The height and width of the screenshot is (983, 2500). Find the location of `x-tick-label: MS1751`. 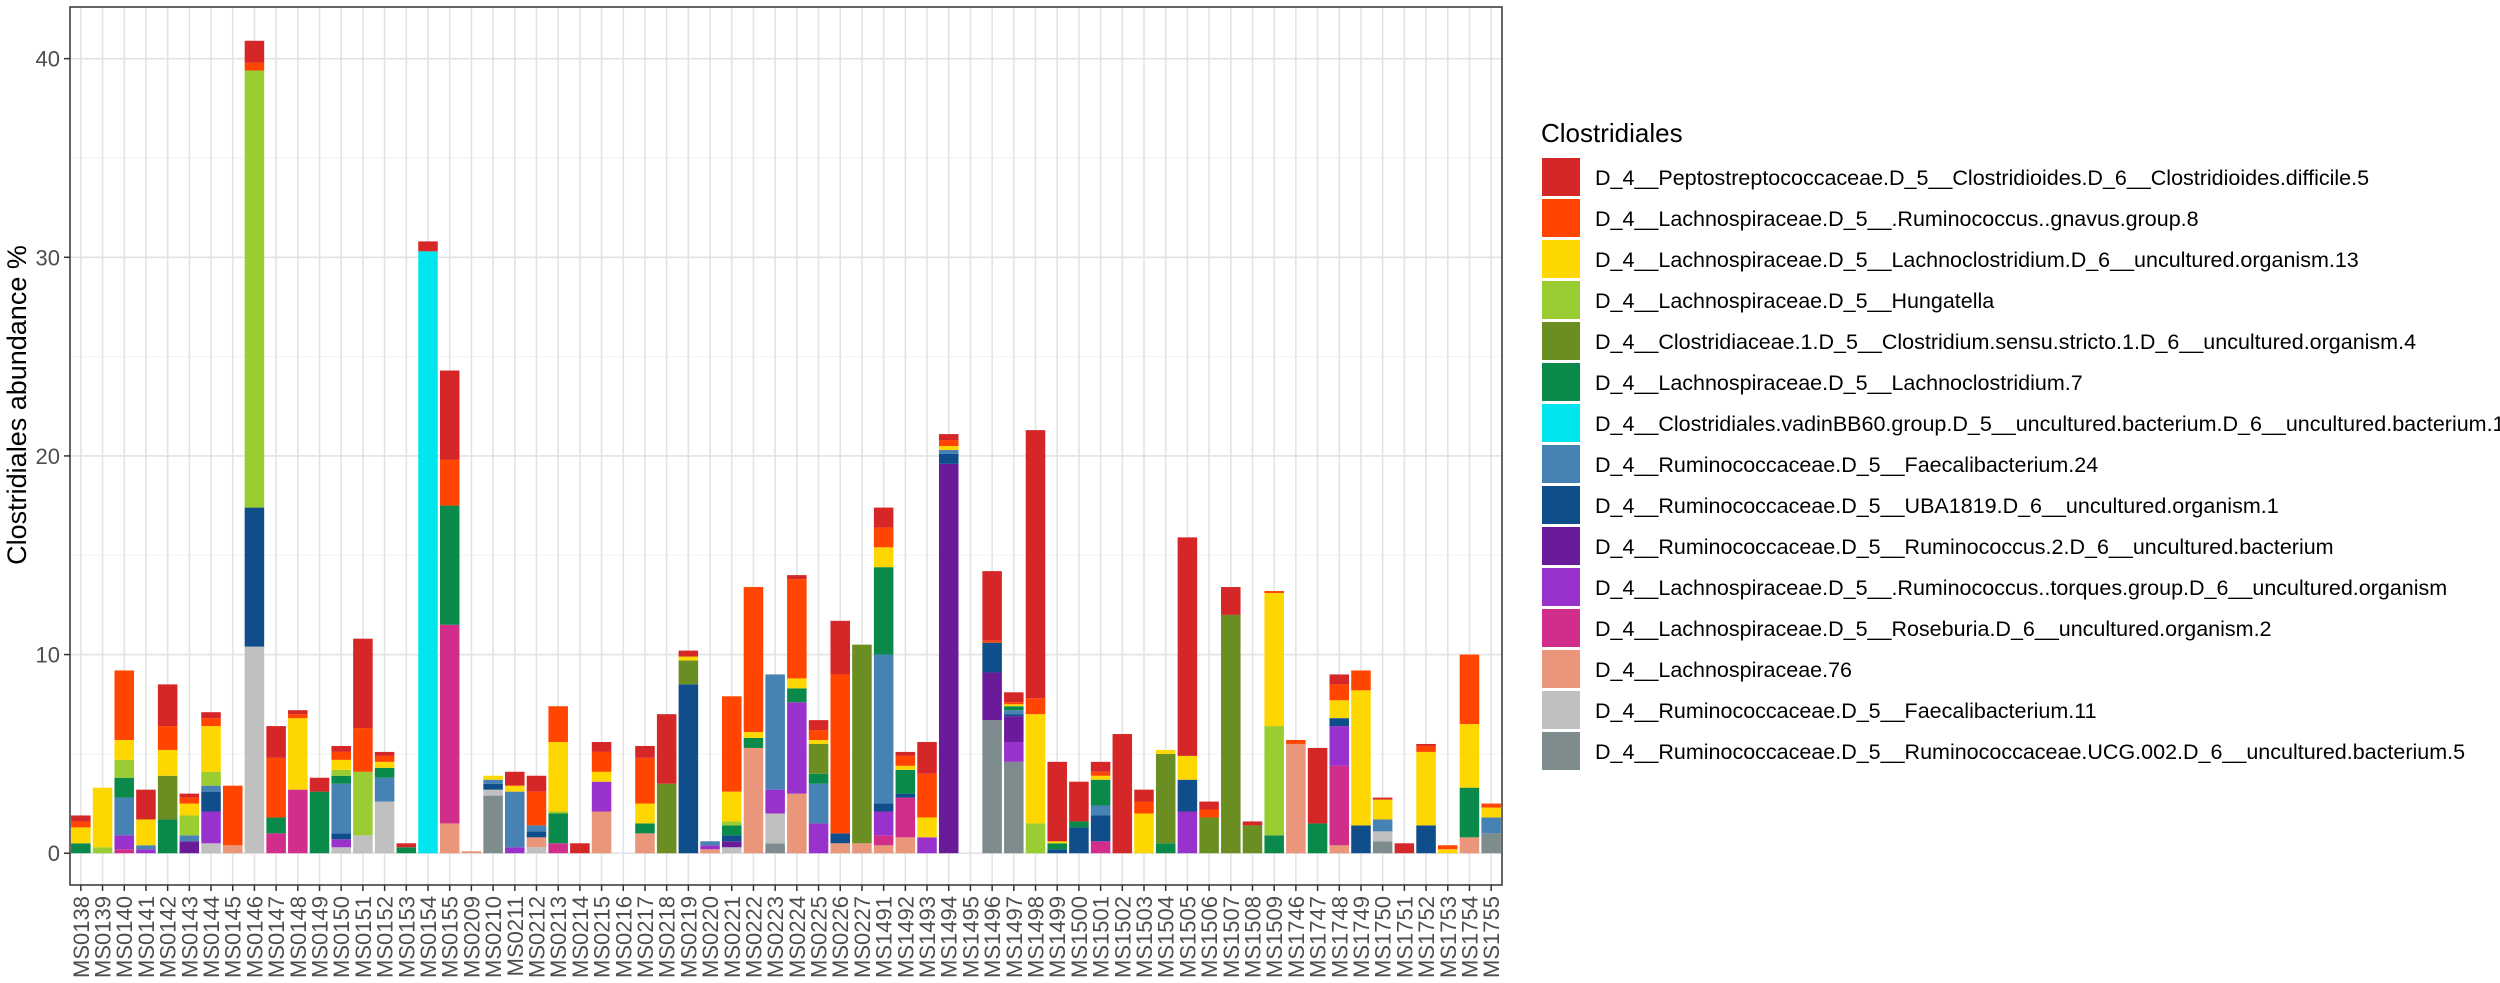

x-tick-label: MS1751 is located at coordinates (1404, 937).